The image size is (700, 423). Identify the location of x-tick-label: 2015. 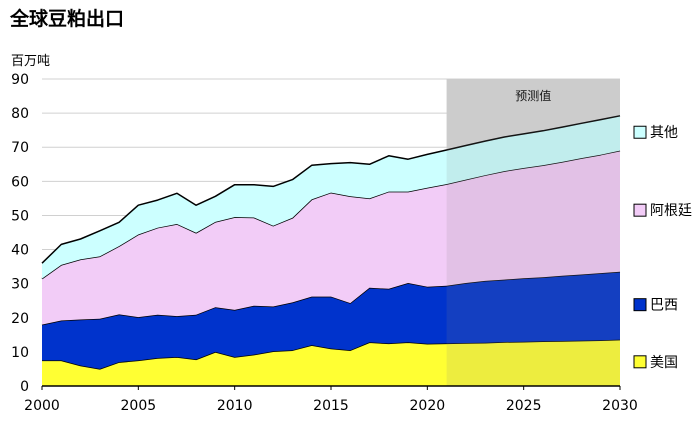
(331, 406).